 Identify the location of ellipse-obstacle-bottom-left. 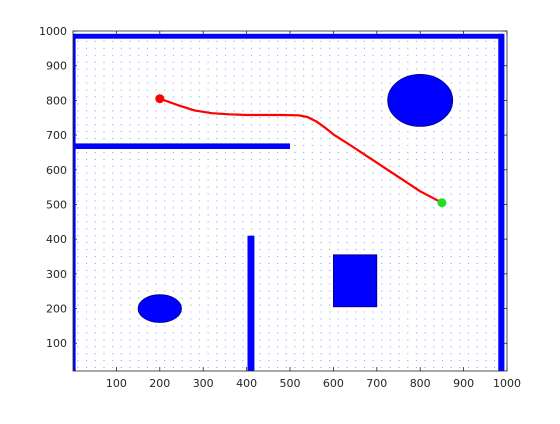
(159, 308).